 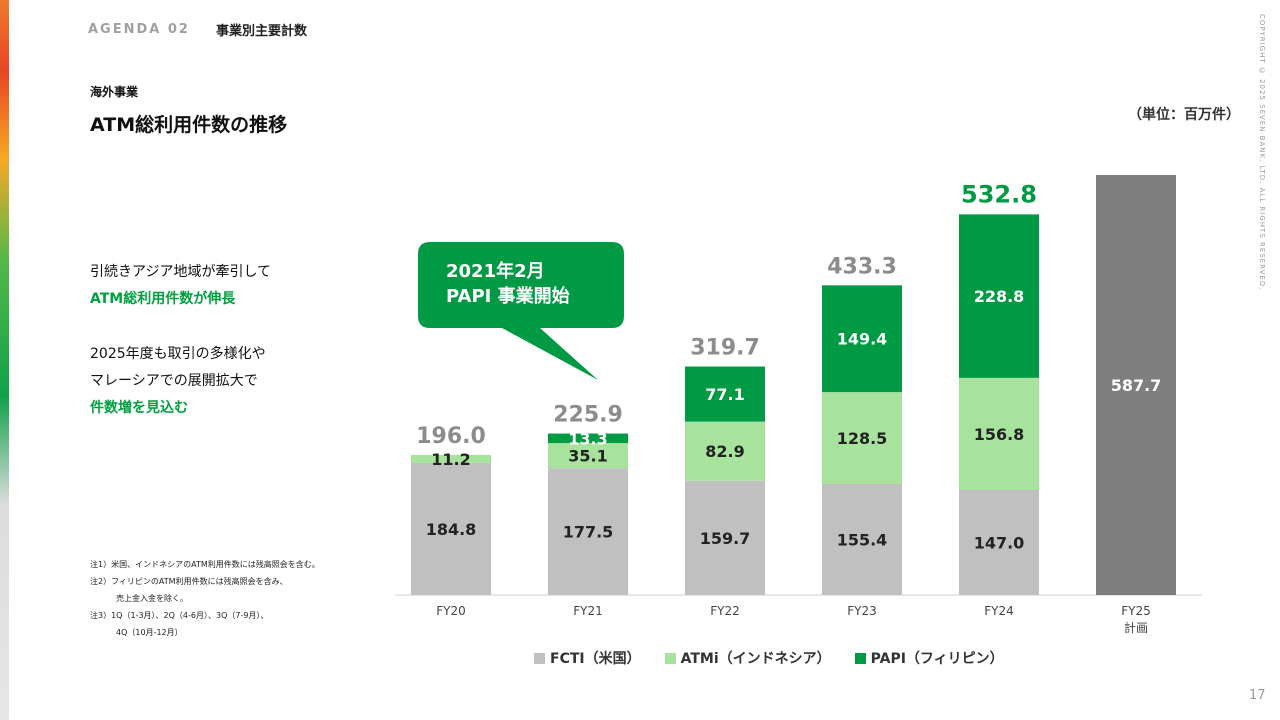 I want to click on chart-legend: FCTI（米国） ATMi（インドネシア） PAPI（フィリピン）, so click(x=781, y=658).